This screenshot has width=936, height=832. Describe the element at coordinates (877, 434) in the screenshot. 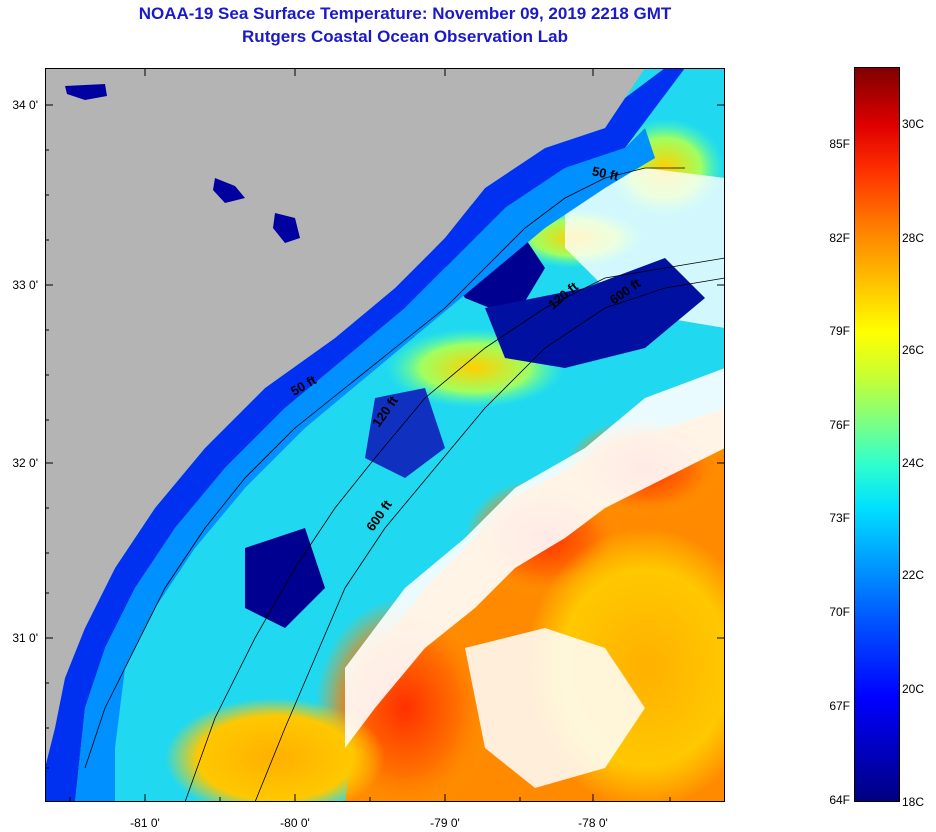

I see `temperature-colorbar` at that location.